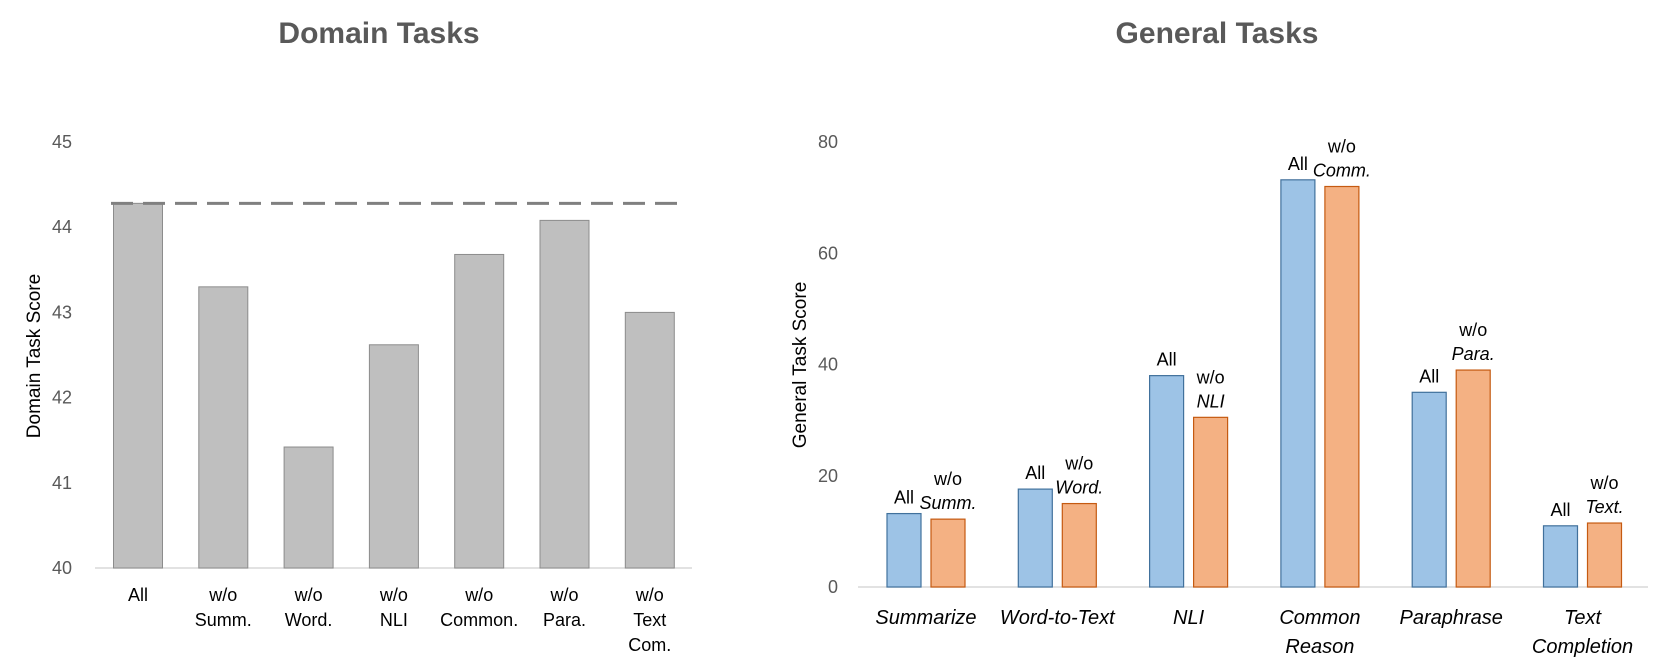 The image size is (1661, 667). What do you see at coordinates (1604, 507) in the screenshot?
I see `bar-label: Text.` at bounding box center [1604, 507].